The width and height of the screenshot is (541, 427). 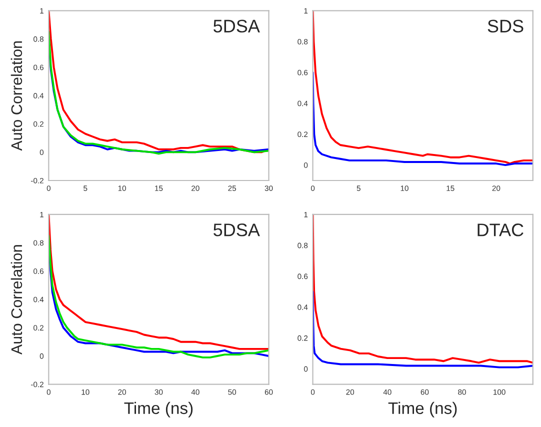 What do you see at coordinates (506, 26) in the screenshot?
I see `chart-title: SDS` at bounding box center [506, 26].